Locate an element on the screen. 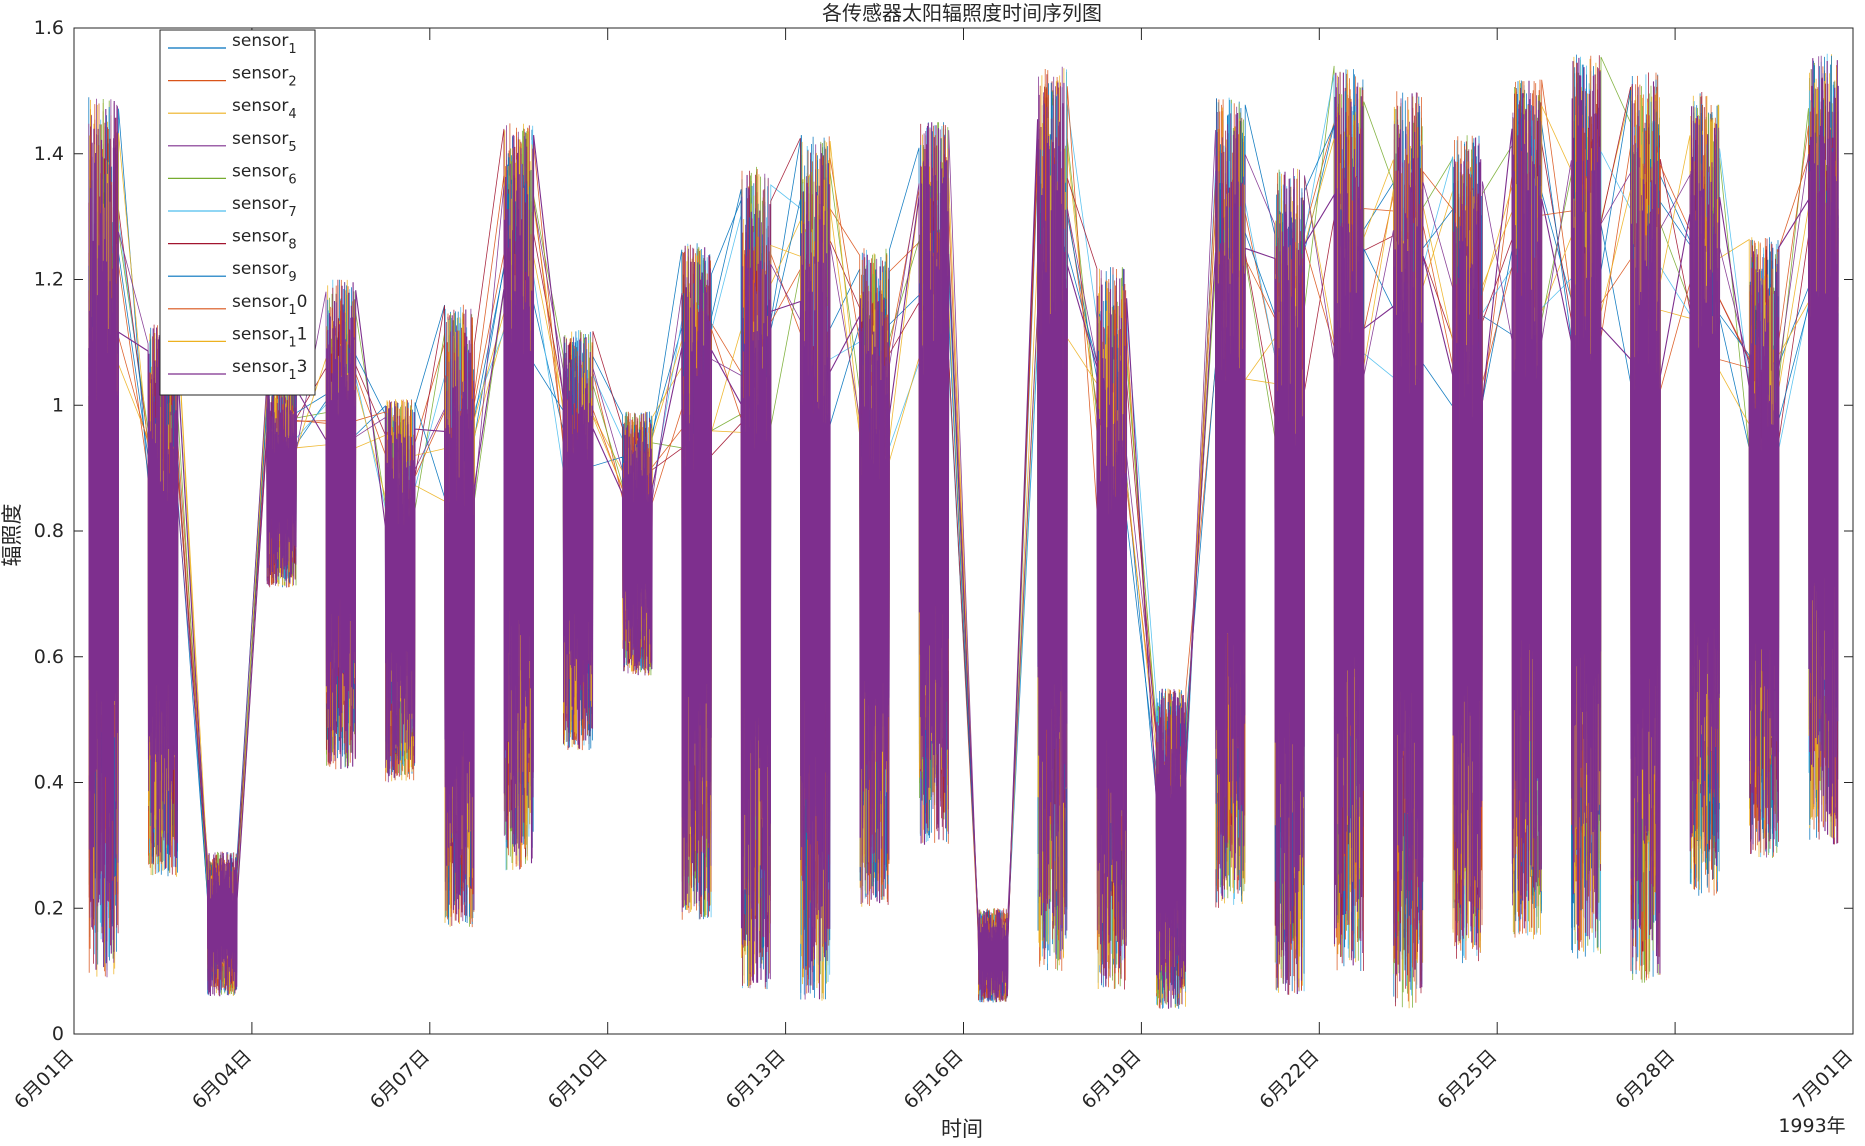 Image resolution: width=1865 pixels, height=1146 pixels. legend-label: sensor9 is located at coordinates (264, 272).